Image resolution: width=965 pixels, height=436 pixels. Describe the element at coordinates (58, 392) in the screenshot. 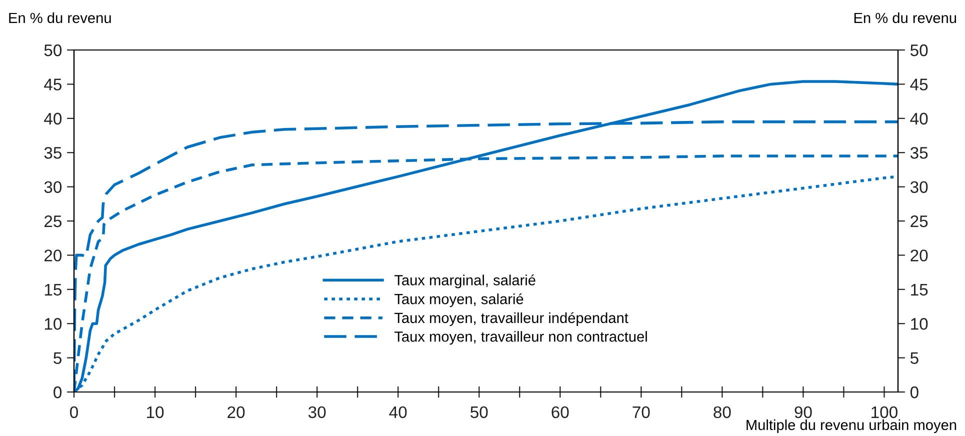

I see `y-tick-label: 0` at that location.